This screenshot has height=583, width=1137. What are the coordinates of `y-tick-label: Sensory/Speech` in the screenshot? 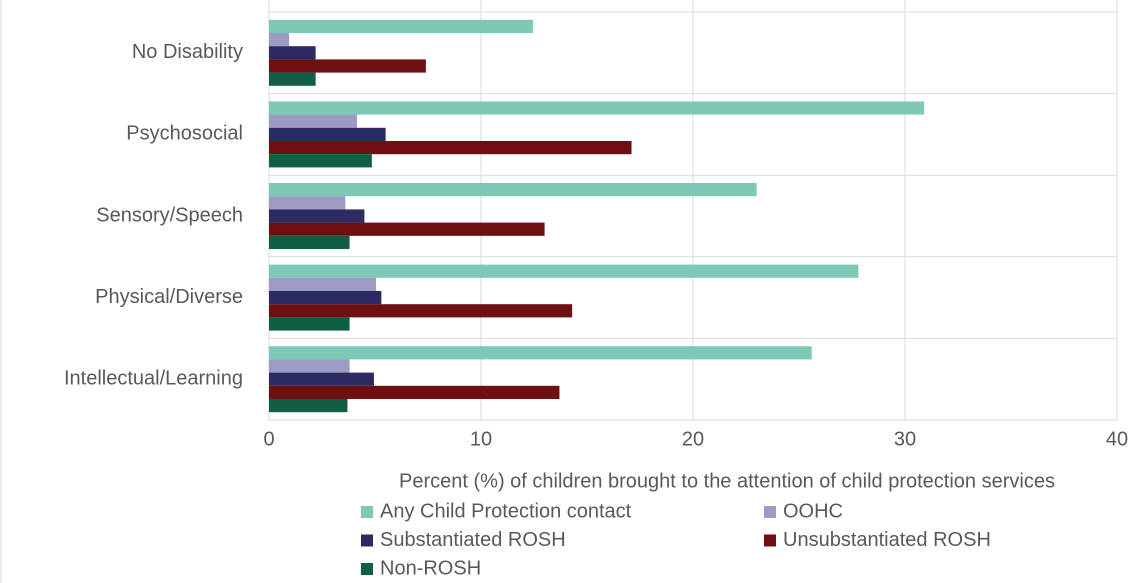 It's located at (169, 215).